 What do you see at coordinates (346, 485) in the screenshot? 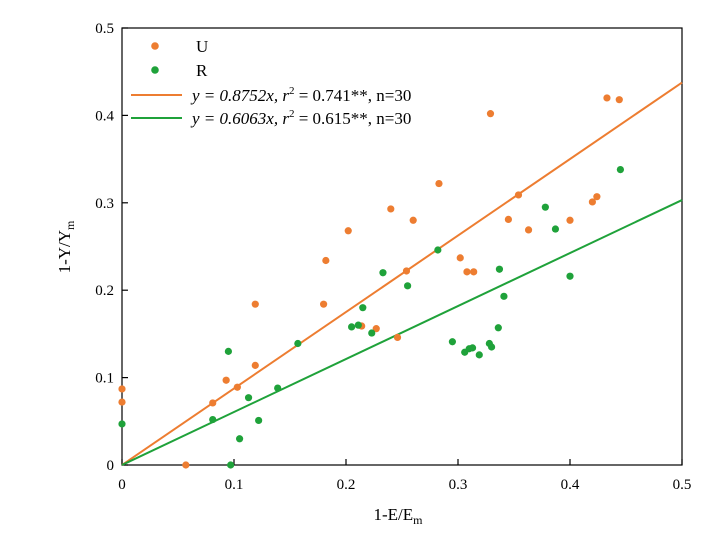
I see `x-tick-label: 0.2` at bounding box center [346, 485].